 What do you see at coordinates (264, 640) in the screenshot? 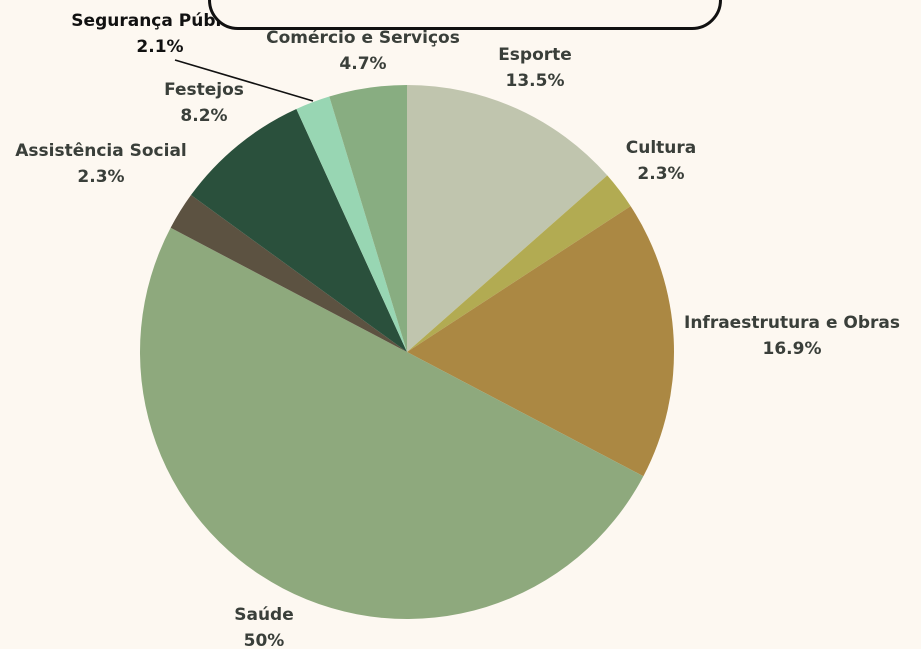
I see `slice-value-saude: 50%` at bounding box center [264, 640].